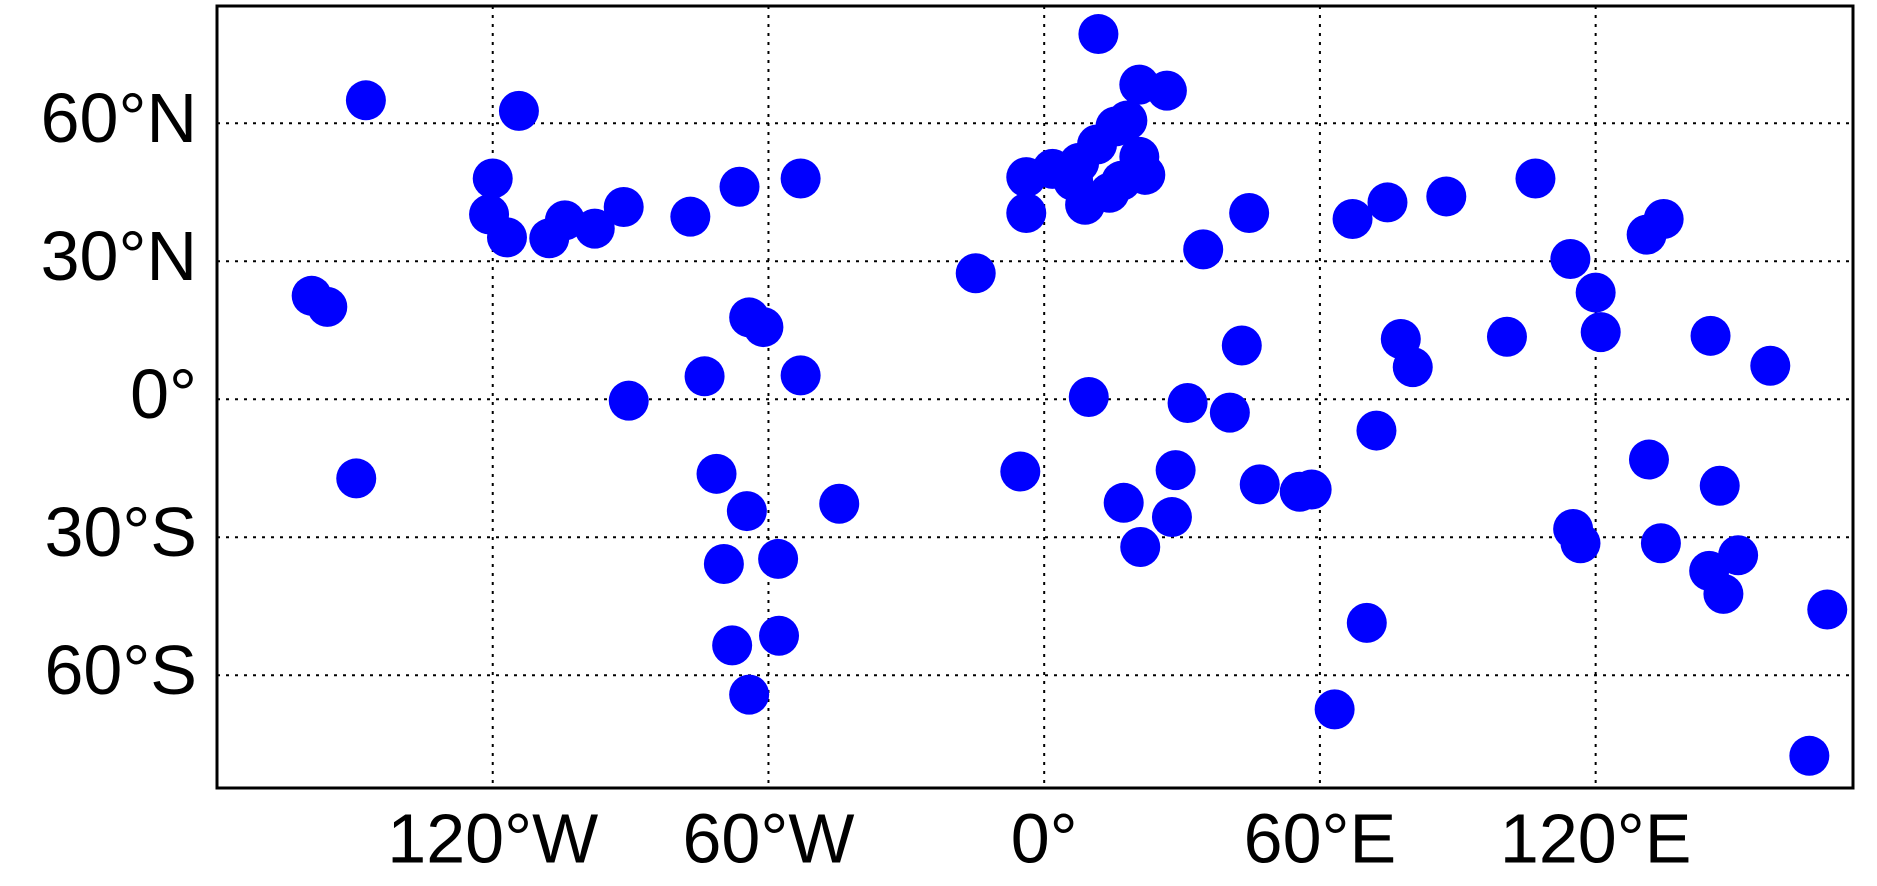 The height and width of the screenshot is (886, 1877). What do you see at coordinates (119, 256) in the screenshot?
I see `y-tick-label: 30°N` at bounding box center [119, 256].